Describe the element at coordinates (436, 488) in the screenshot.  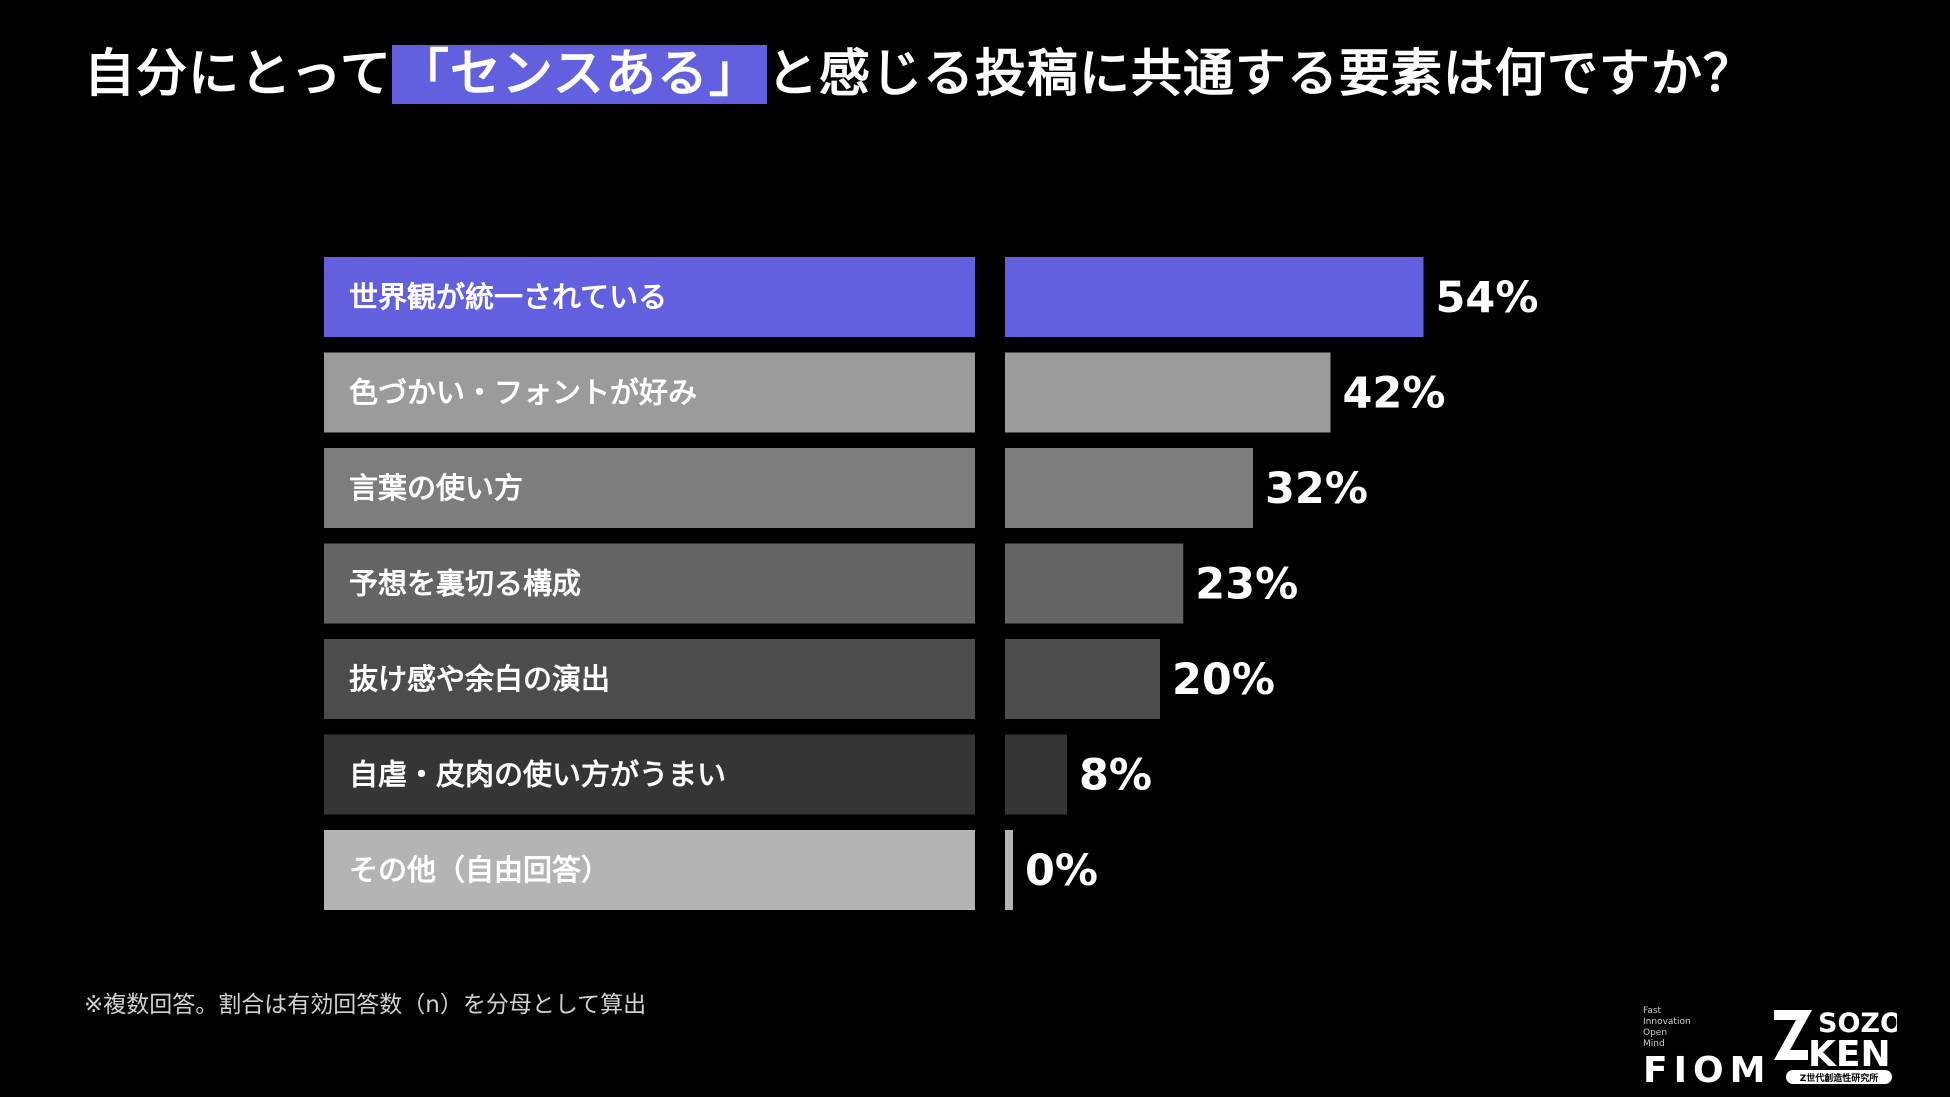
I see `category-label: 言葉の使い方` at that location.